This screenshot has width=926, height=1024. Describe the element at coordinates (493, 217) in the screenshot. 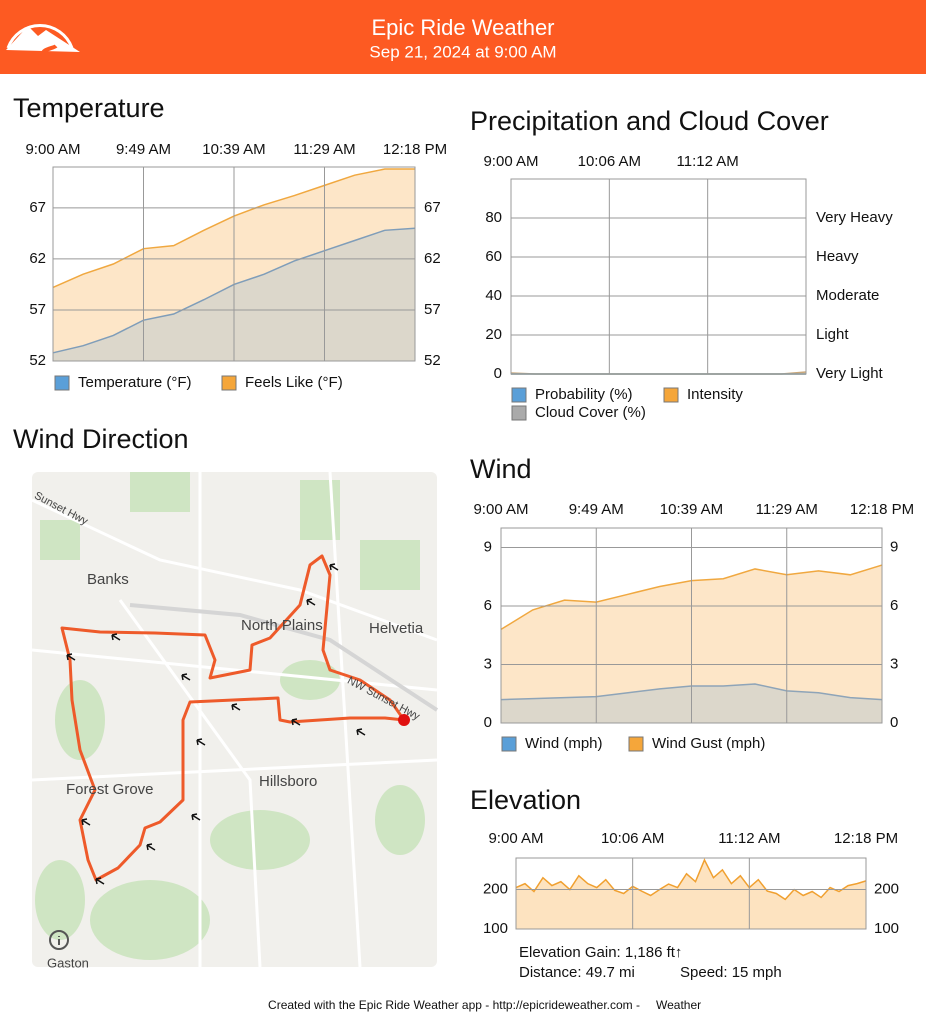

I see `y-tick-label: 80` at that location.